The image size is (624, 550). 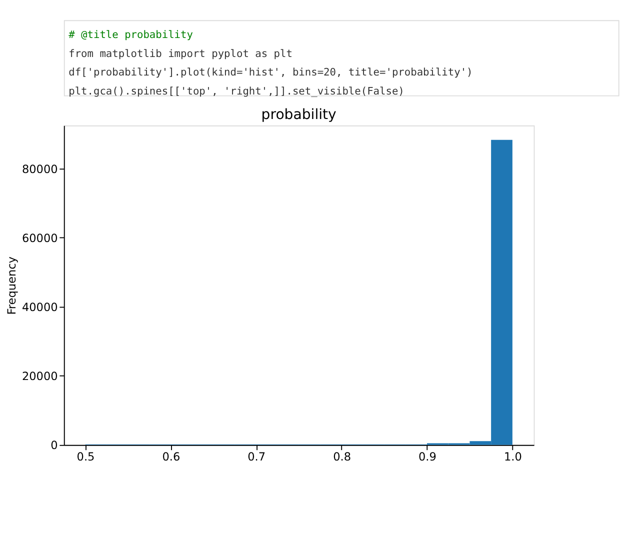 I want to click on x-tick-label: 1.0, so click(x=513, y=457).